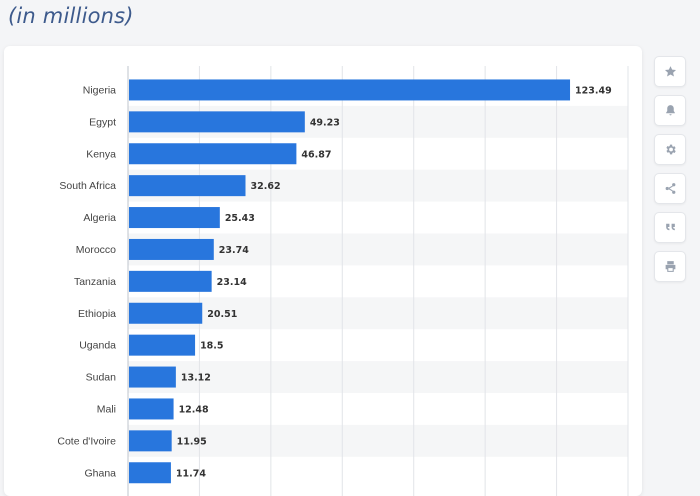 This screenshot has height=496, width=700. I want to click on value-label: 11.95, so click(192, 441).